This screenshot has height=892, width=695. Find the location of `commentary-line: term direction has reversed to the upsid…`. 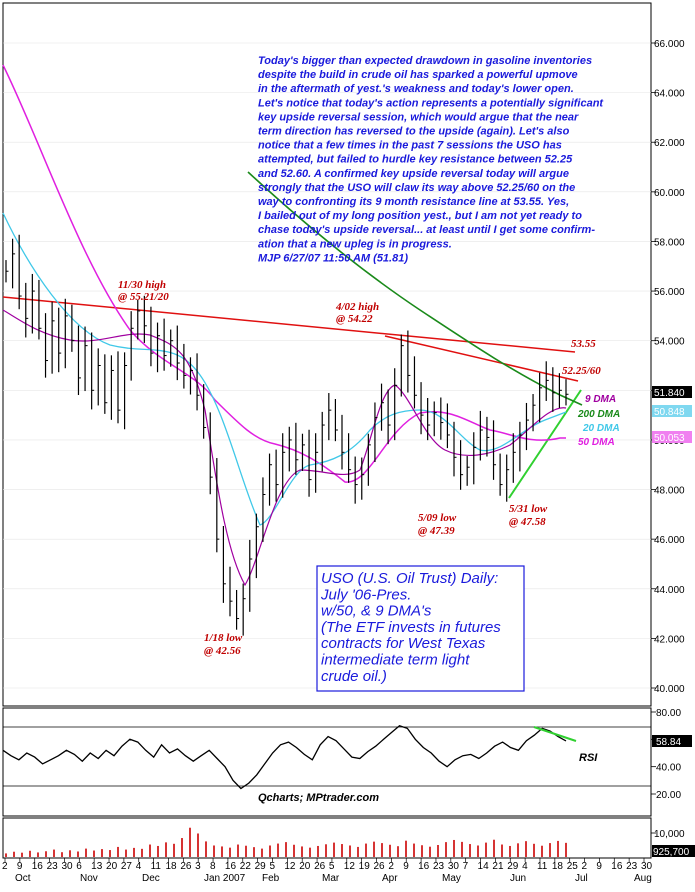

commentary-line: term direction has reversed to the upsid… is located at coordinates (414, 132).